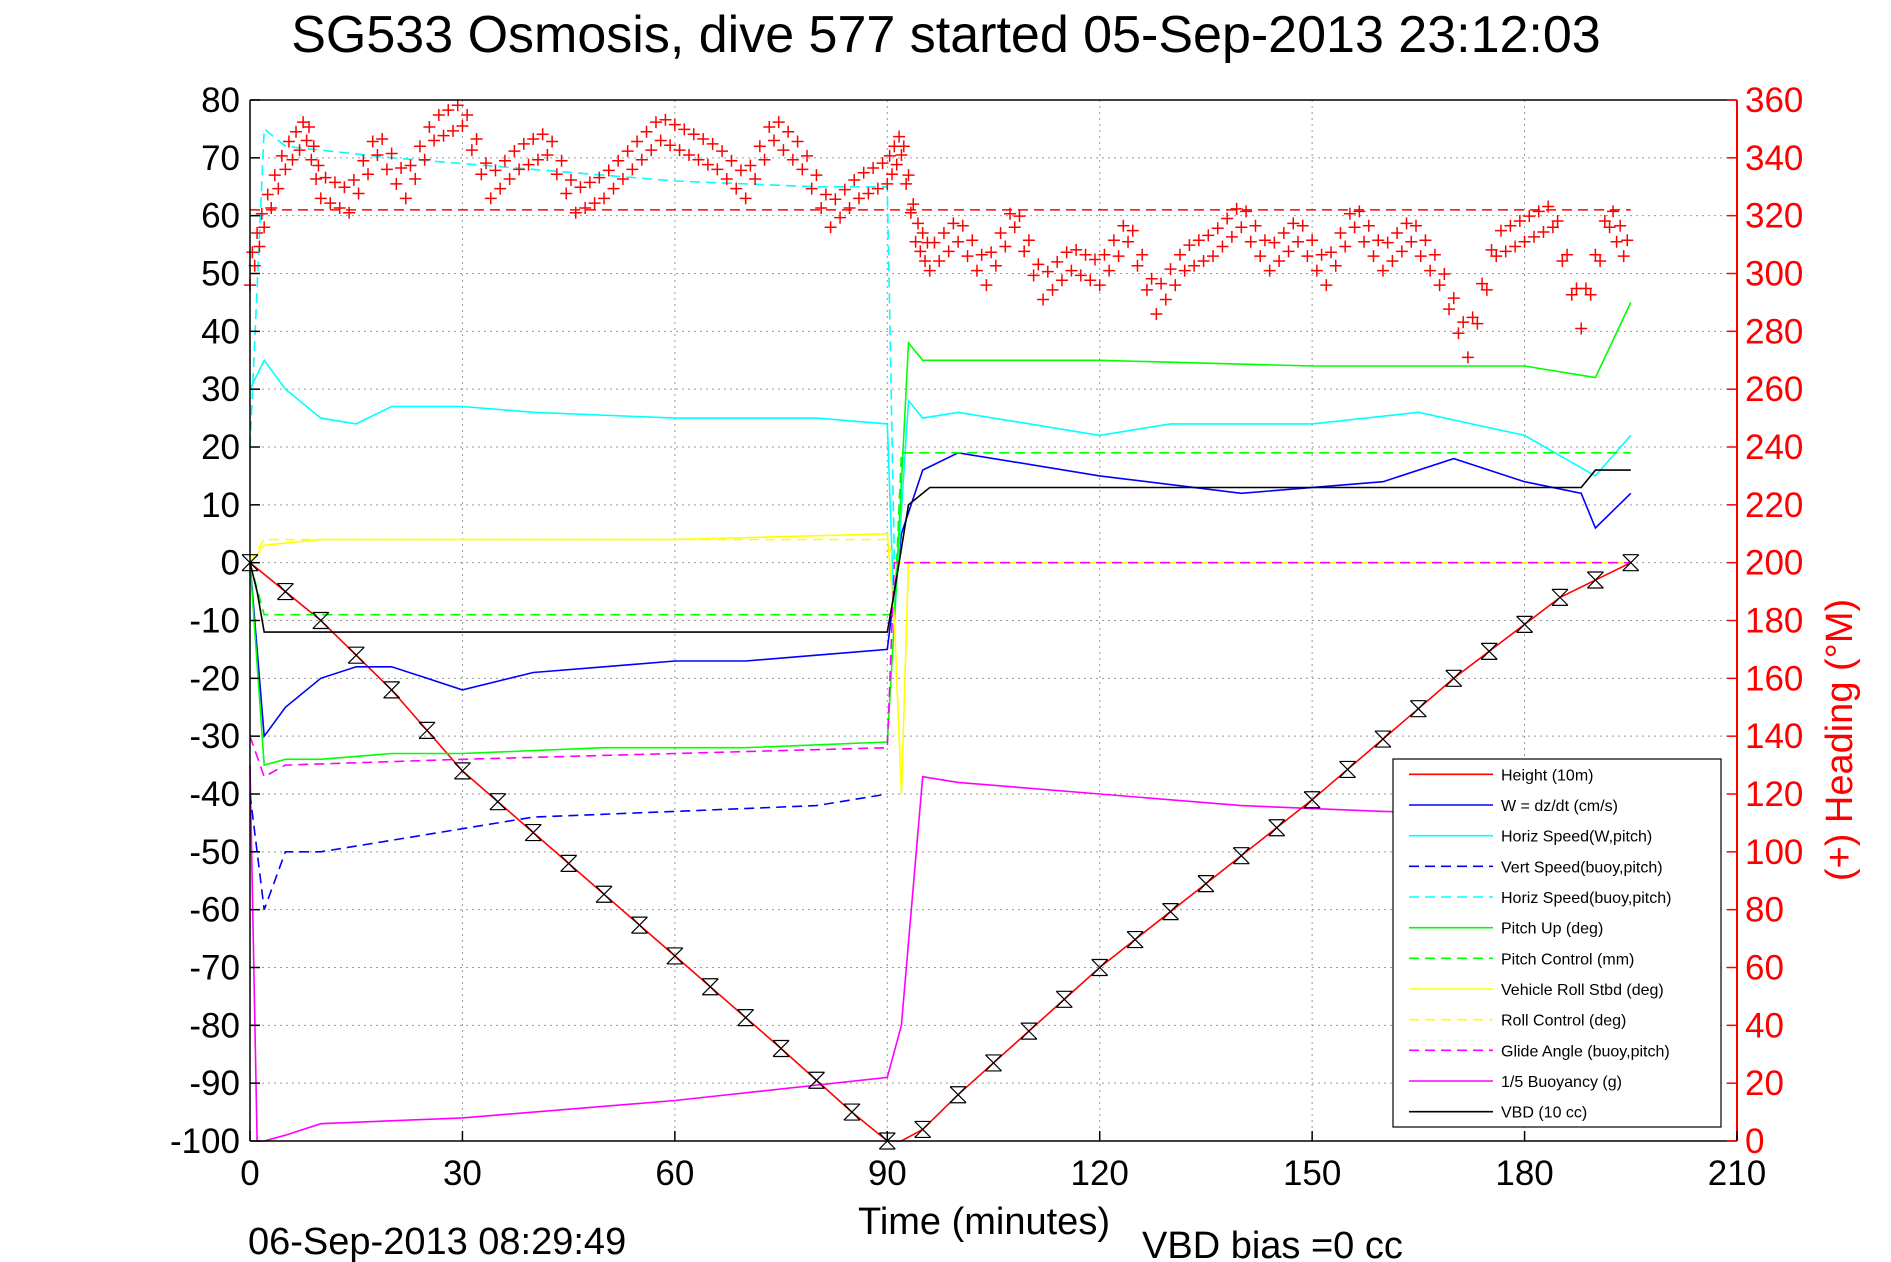  Describe the element at coordinates (214, 852) in the screenshot. I see `y-left-tick-label: -50` at that location.